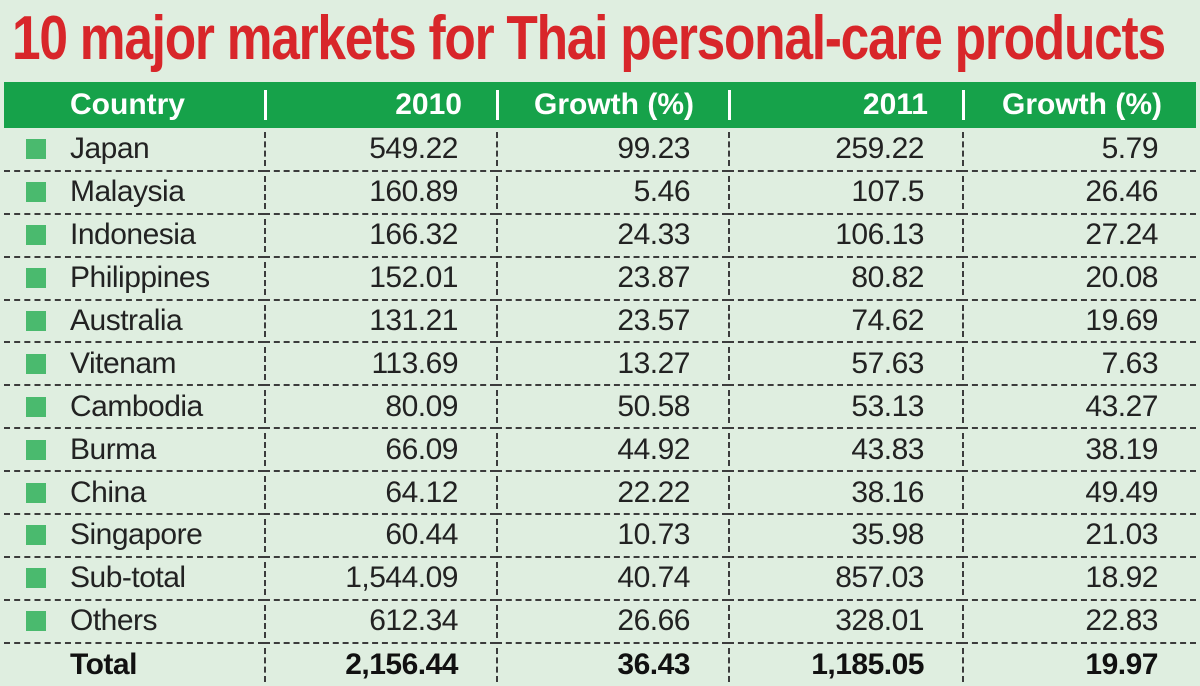 This screenshot has width=1200, height=686. What do you see at coordinates (140, 278) in the screenshot?
I see `country-name: Philippines` at bounding box center [140, 278].